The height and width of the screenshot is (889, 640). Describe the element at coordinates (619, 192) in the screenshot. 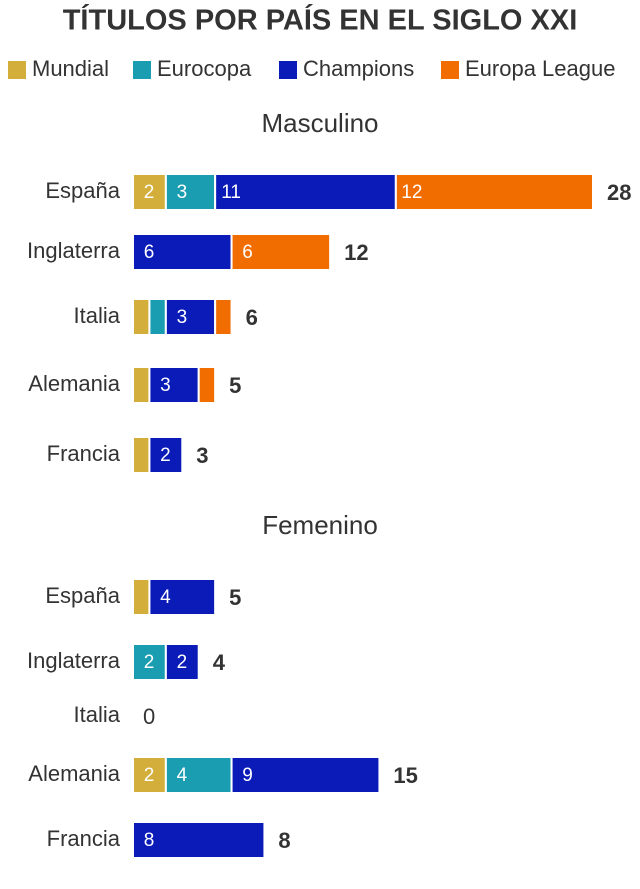

I see `total-label: 28` at that location.